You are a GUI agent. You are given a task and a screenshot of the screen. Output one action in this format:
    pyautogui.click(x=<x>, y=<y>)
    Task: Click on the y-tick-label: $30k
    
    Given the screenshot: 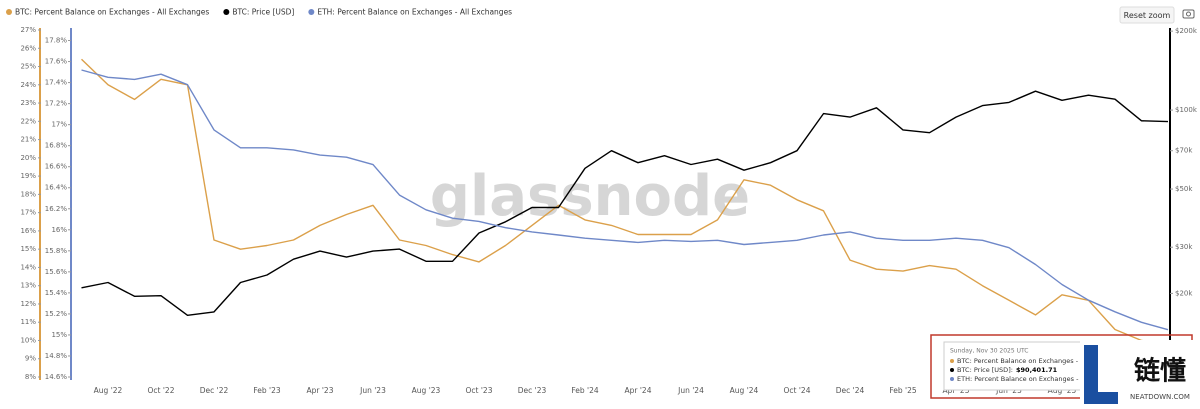 What is the action you would take?
    pyautogui.click(x=1184, y=247)
    